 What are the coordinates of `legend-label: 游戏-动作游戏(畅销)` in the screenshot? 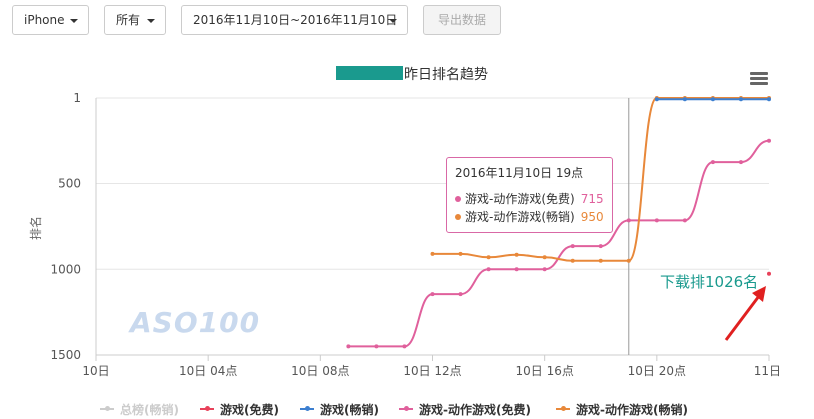 It's located at (632, 410).